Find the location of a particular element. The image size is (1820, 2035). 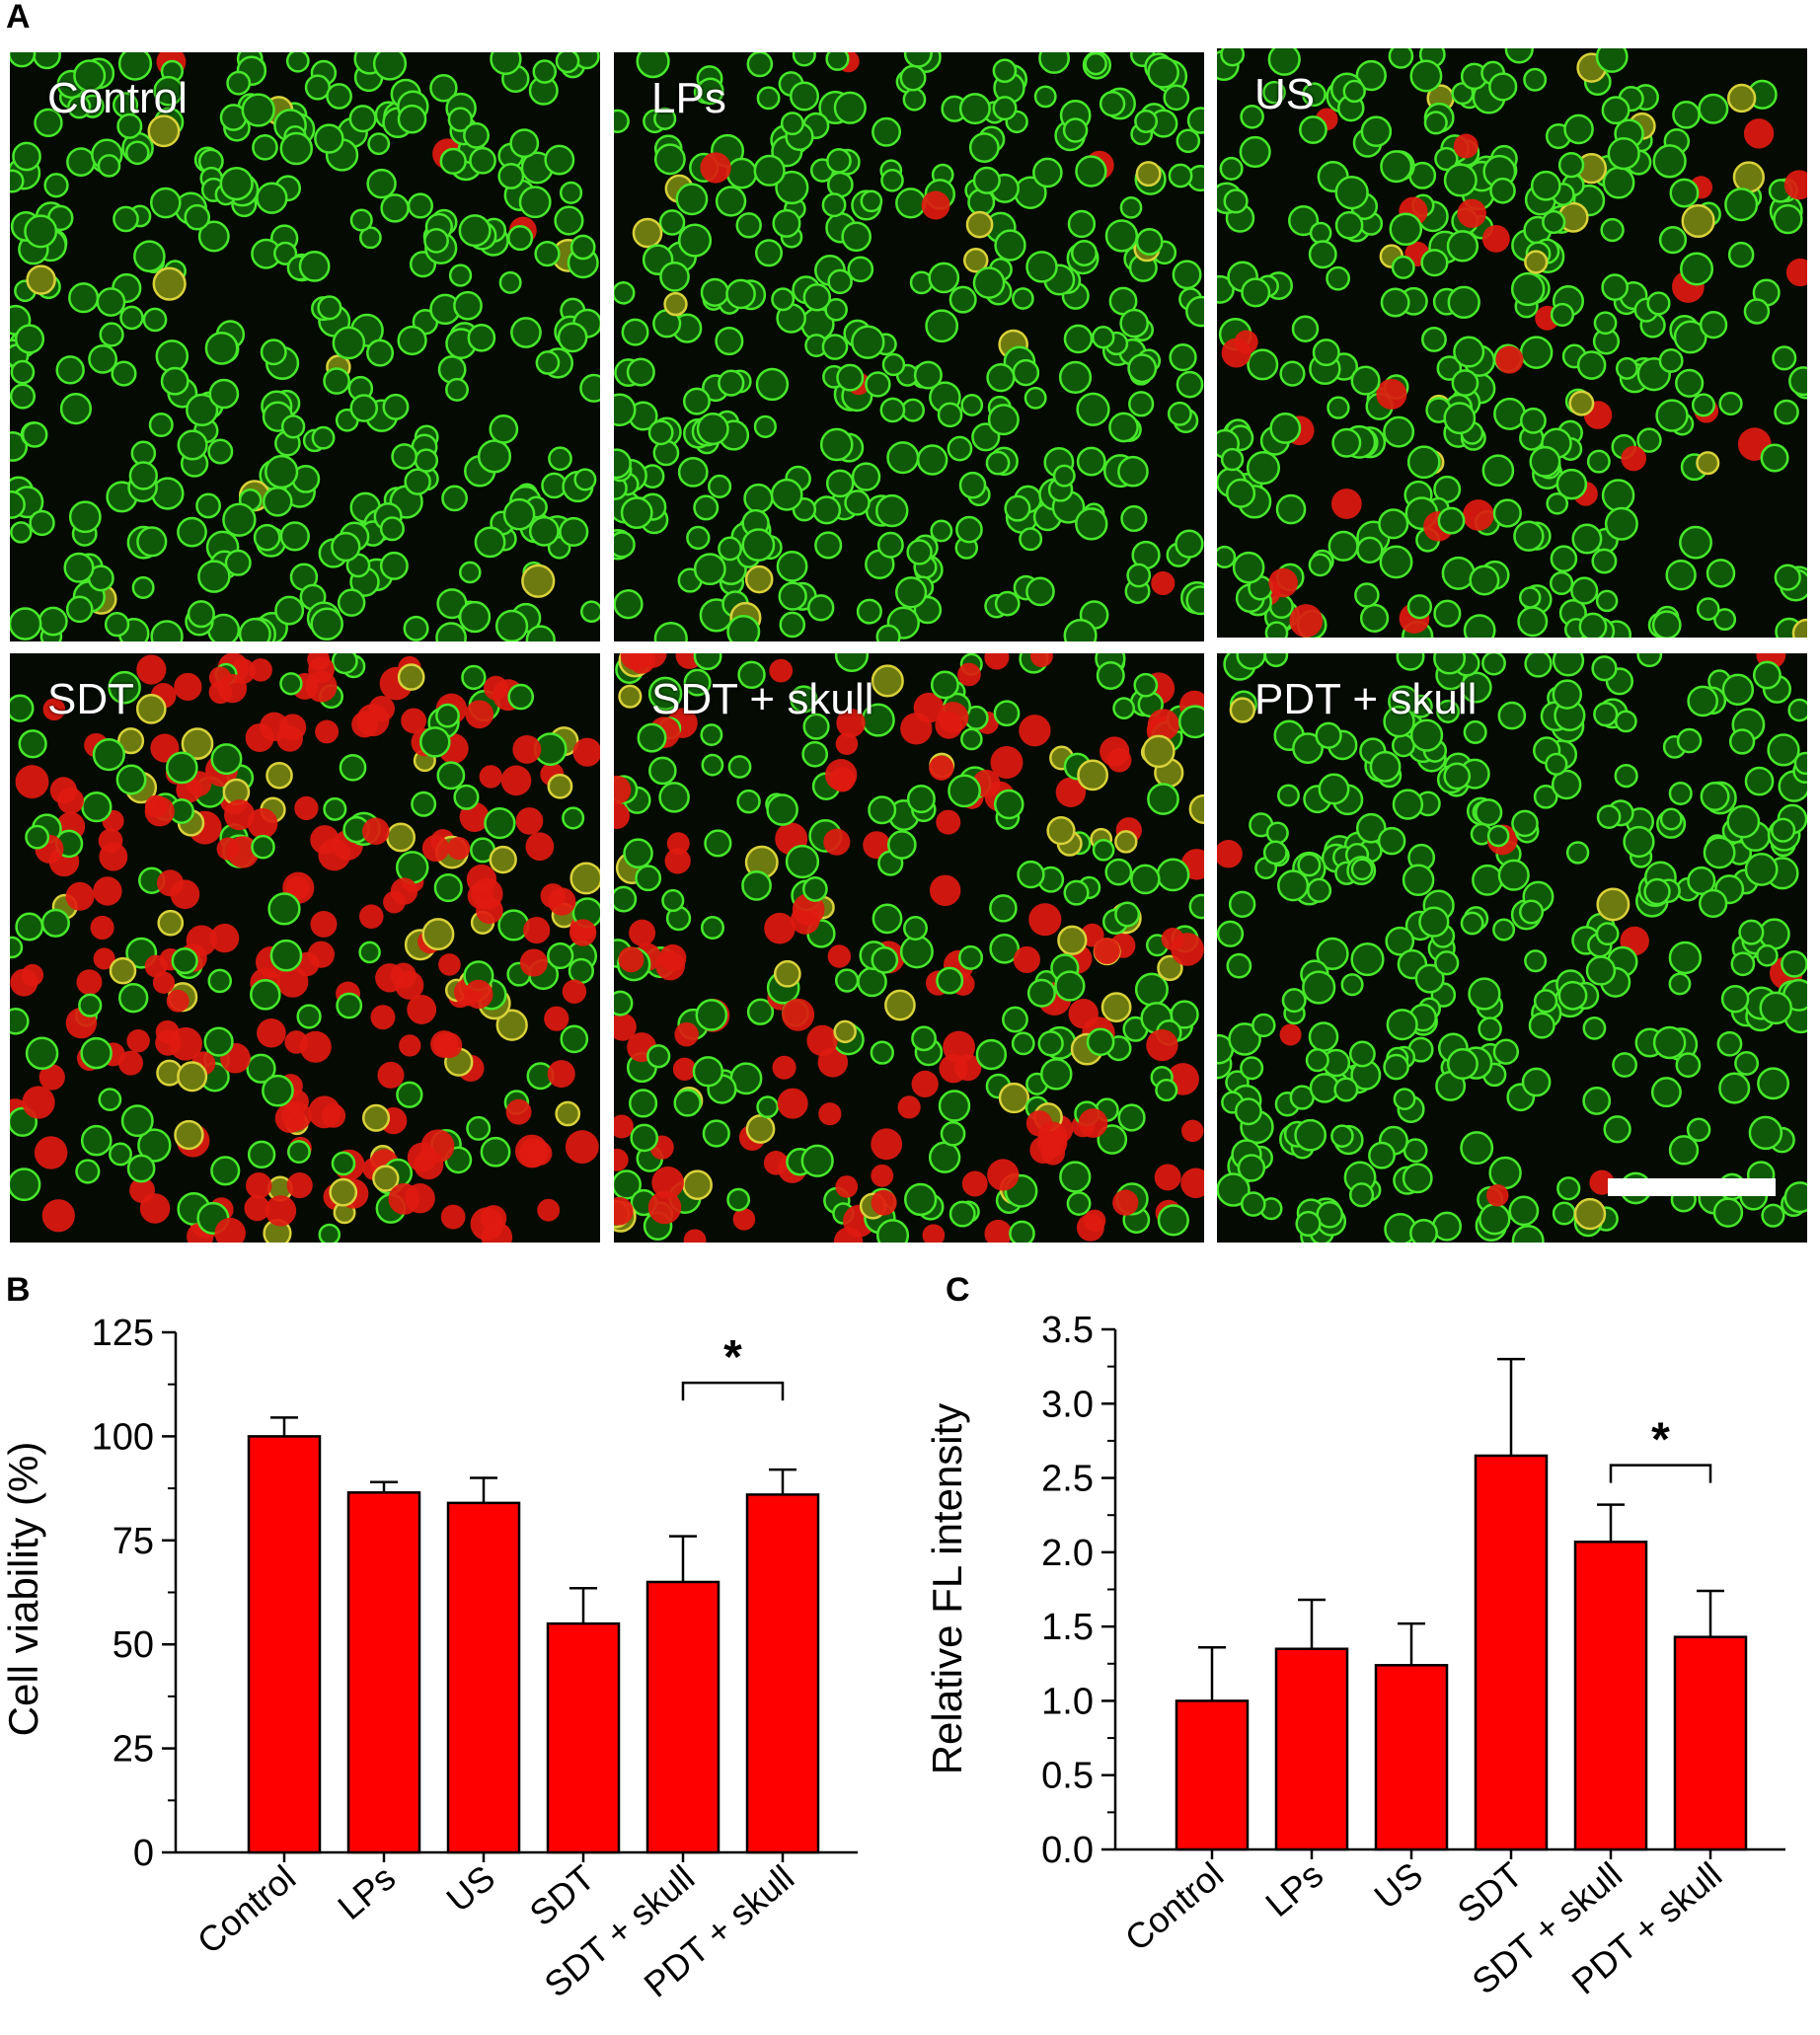

micrograph-label: SDT is located at coordinates (90, 699).